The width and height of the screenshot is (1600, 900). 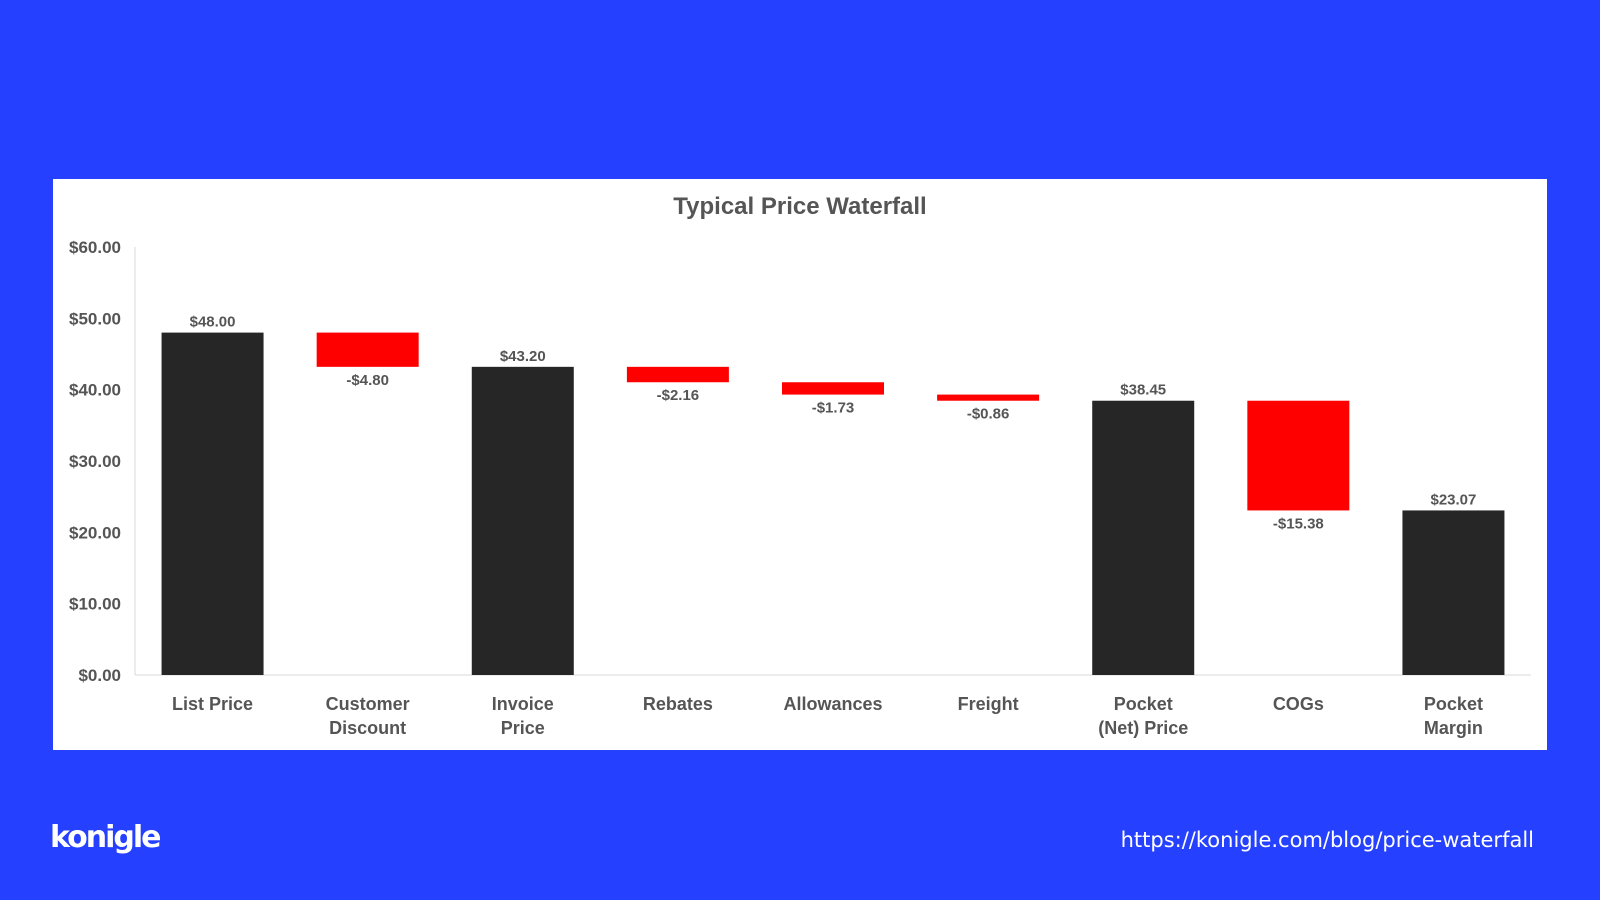 I want to click on data-label: -$4.80, so click(x=367, y=380).